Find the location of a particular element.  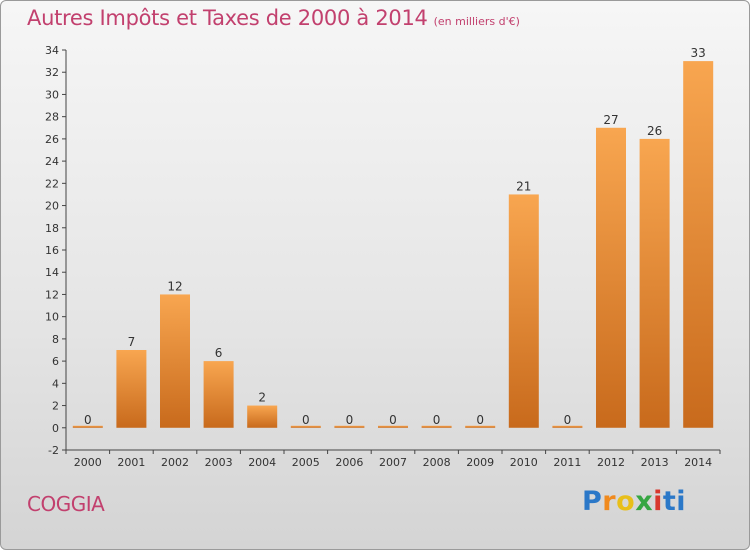

y-tick-label: 26 is located at coordinates (52, 139).